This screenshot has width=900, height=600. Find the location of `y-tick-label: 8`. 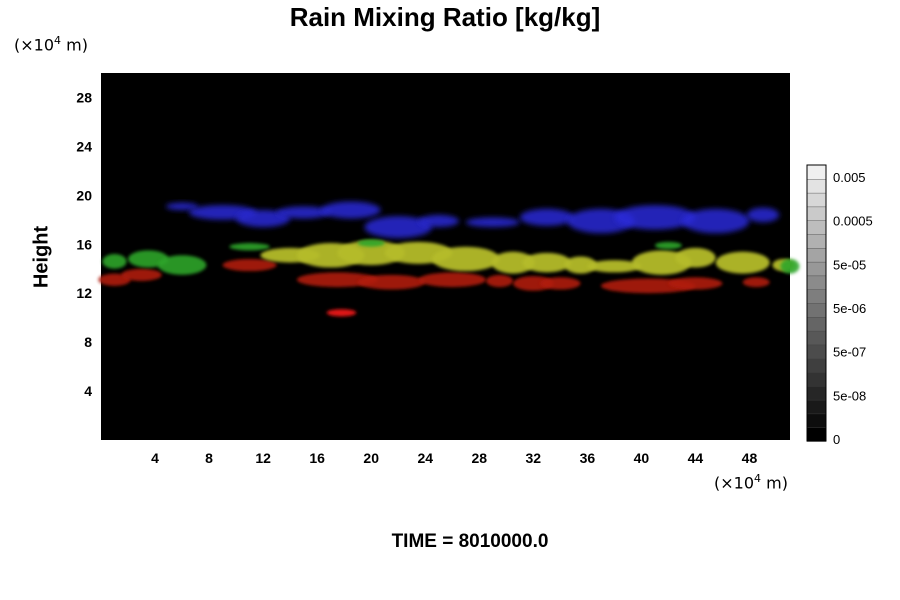

y-tick-label: 8 is located at coordinates (88, 342).